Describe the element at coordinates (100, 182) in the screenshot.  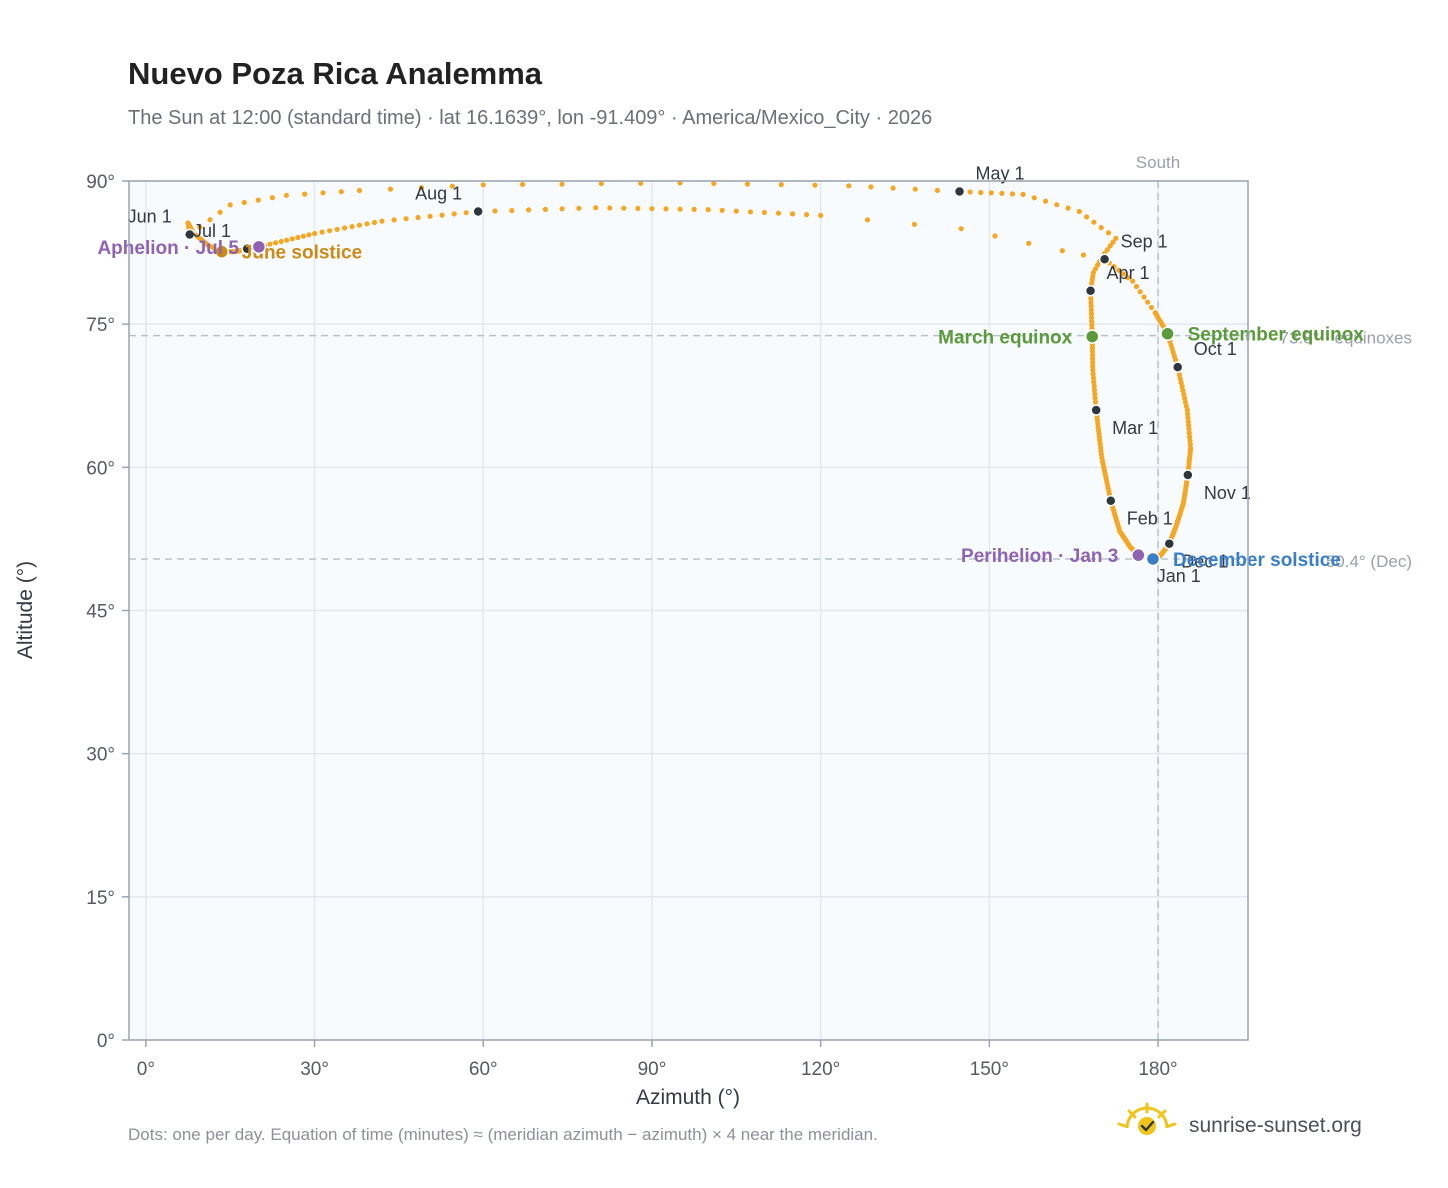
I see `y-tick-label: 90°` at that location.